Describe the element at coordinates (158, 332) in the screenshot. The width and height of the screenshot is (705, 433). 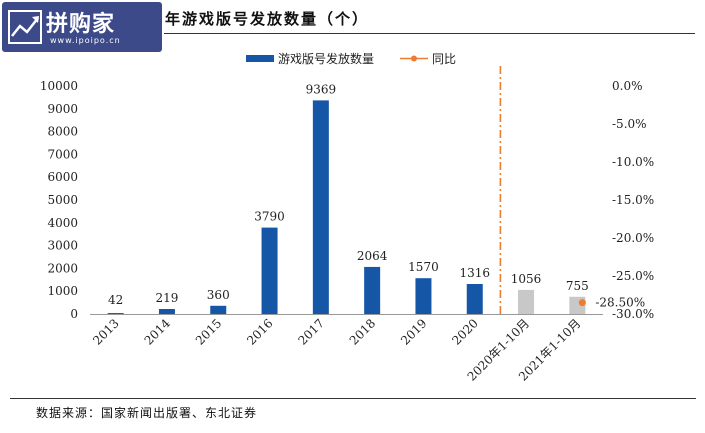
I see `x-tick-label: 2014` at that location.